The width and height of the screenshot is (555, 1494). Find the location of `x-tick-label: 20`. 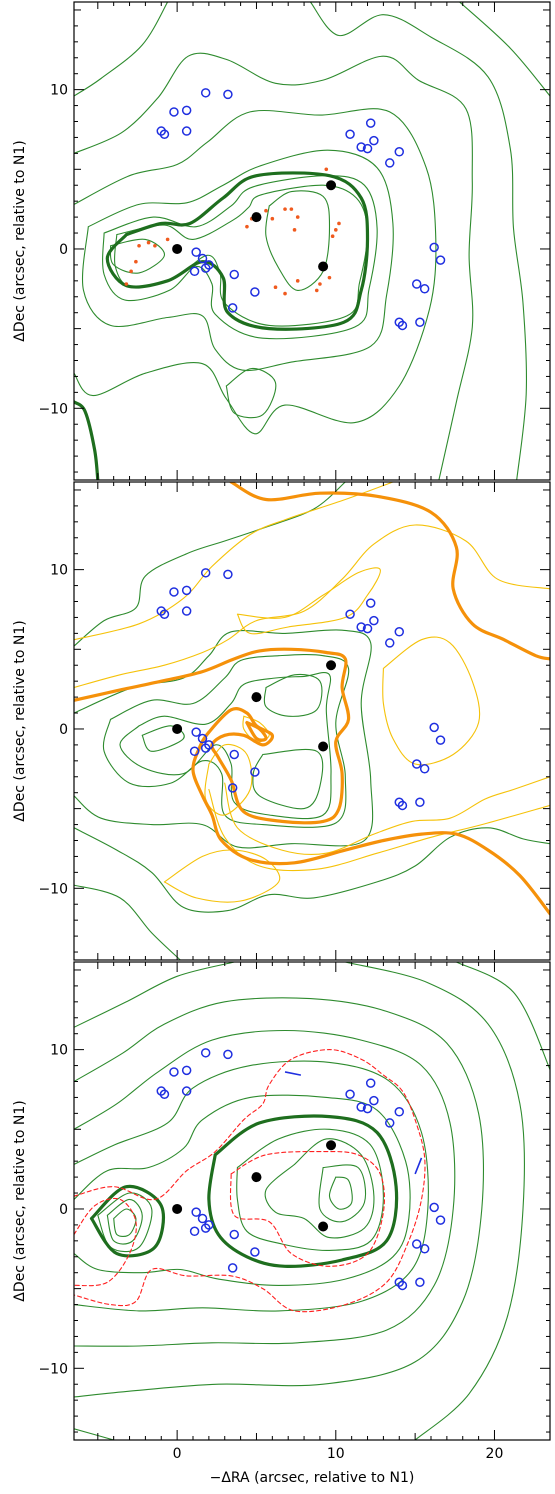

x-tick-label: 20 is located at coordinates (495, 1454).